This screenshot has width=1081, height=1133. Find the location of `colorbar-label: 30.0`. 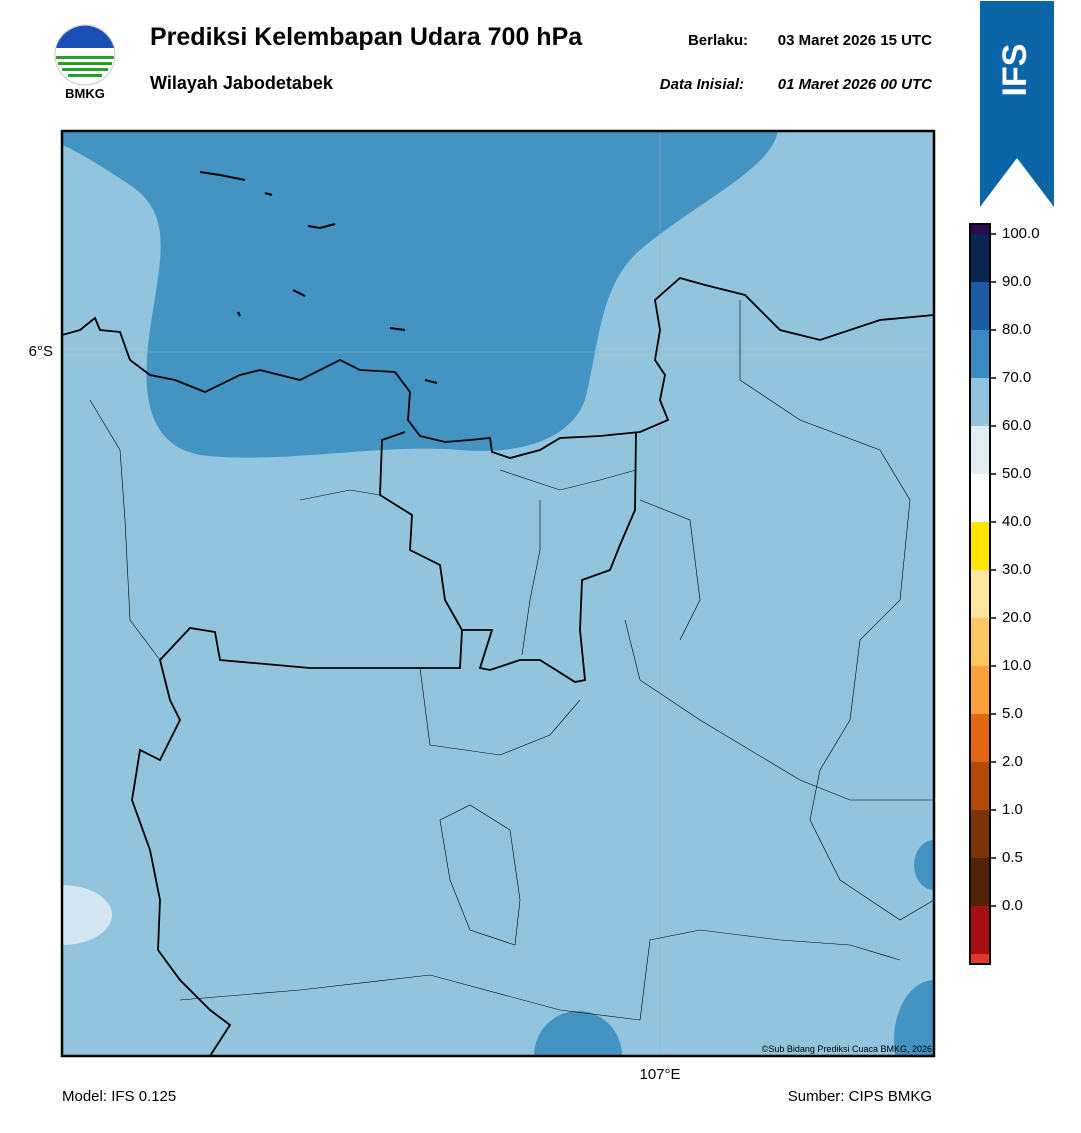

colorbar-label: 30.0 is located at coordinates (1016, 569).